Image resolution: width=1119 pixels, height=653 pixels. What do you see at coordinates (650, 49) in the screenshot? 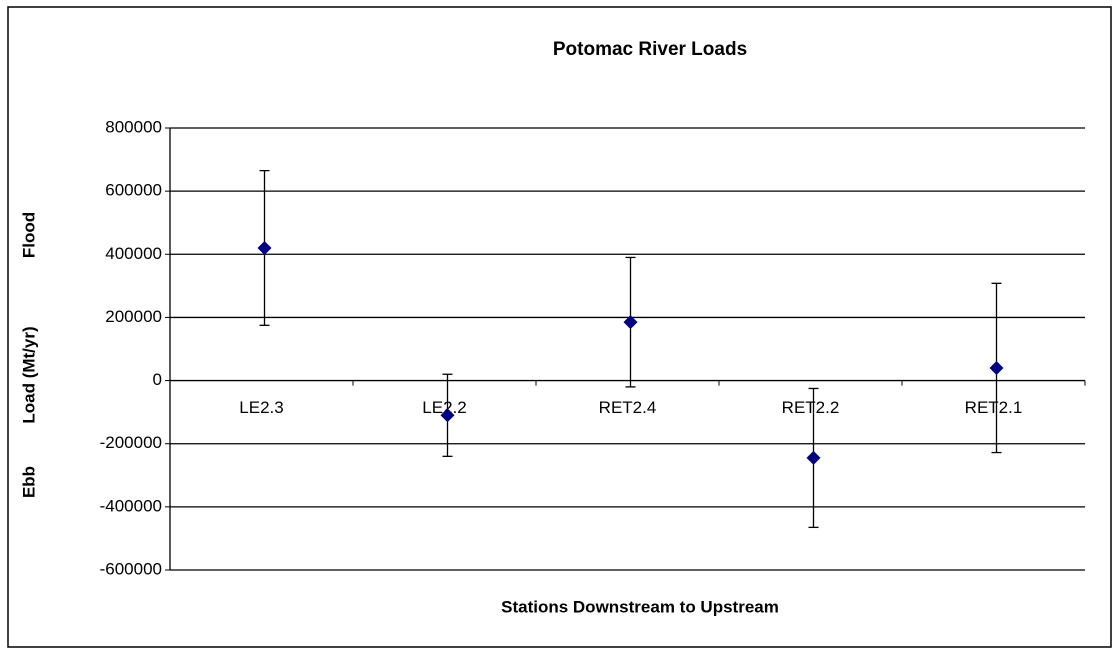
I see `chart-title: Potomac River Loads` at bounding box center [650, 49].